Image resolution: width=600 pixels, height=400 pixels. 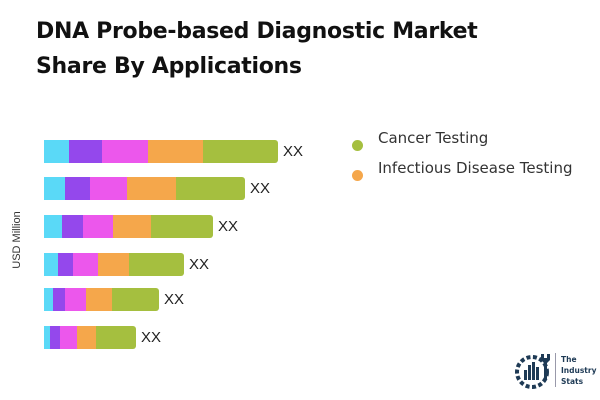 I want to click on legend-item-infectious-disease-testing: Infectious Disease Testing, so click(x=462, y=172).